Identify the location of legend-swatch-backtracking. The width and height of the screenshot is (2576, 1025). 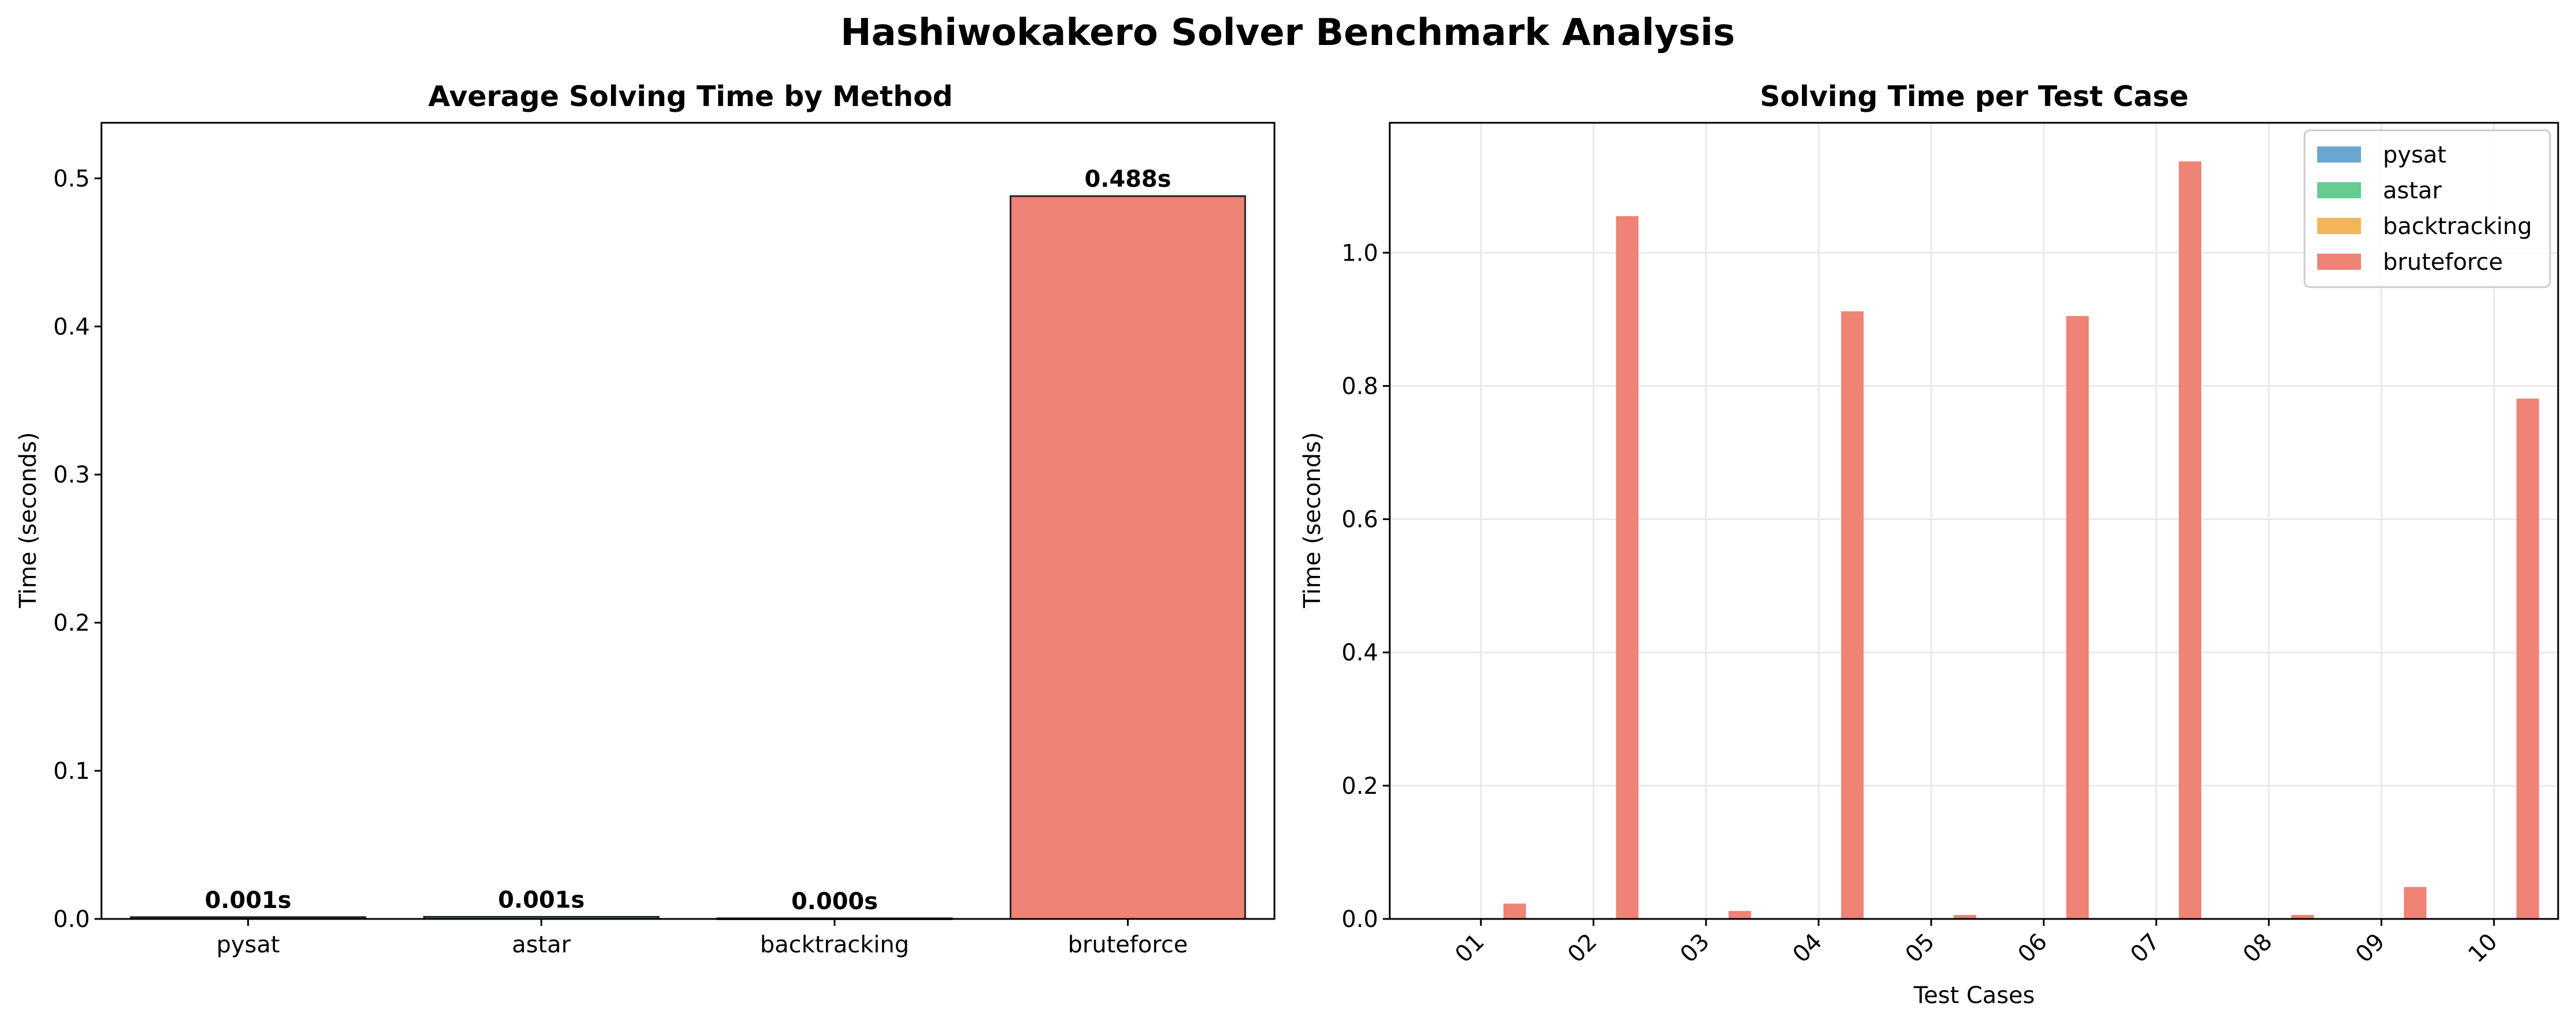
(2339, 226).